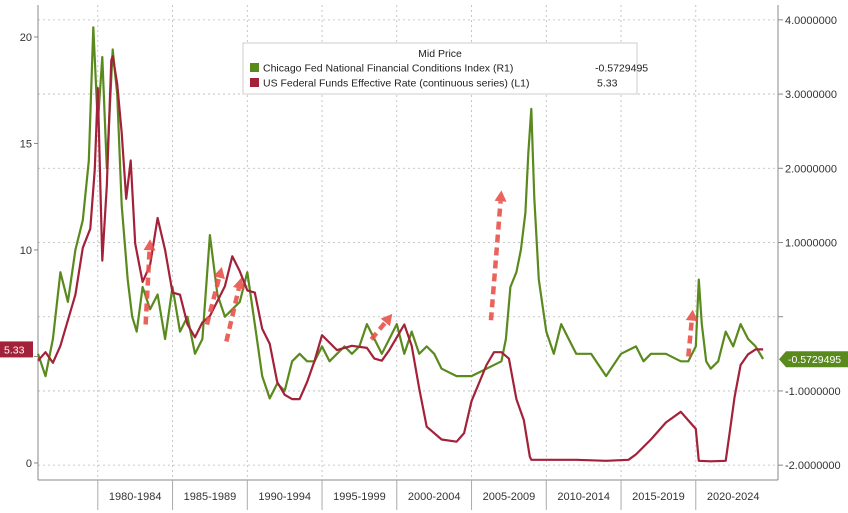 The height and width of the screenshot is (513, 848). Describe the element at coordinates (583, 497) in the screenshot. I see `x-tick-label: 2010-2014` at that location.